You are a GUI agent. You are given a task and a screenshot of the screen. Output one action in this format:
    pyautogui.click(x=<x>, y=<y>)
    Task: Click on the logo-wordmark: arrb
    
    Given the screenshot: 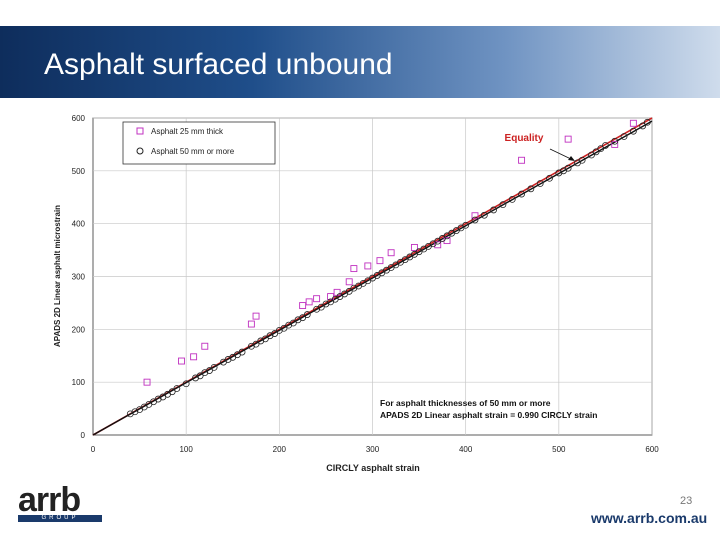 What is the action you would take?
    pyautogui.click(x=49, y=500)
    